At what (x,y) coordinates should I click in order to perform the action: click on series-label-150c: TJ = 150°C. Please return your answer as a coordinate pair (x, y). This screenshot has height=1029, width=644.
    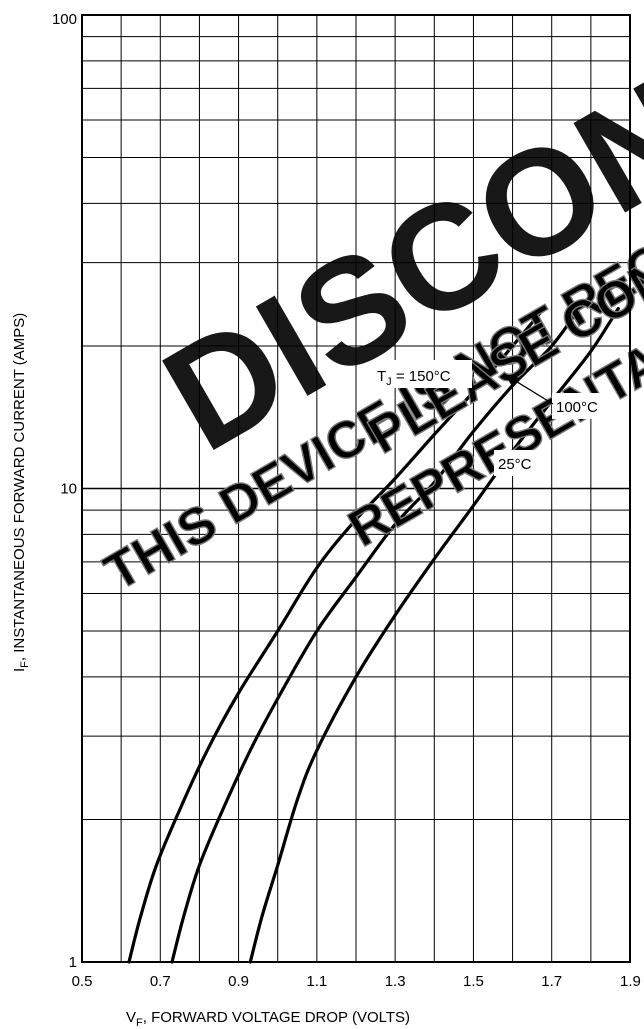
    Looking at the image, I should click on (422, 374).